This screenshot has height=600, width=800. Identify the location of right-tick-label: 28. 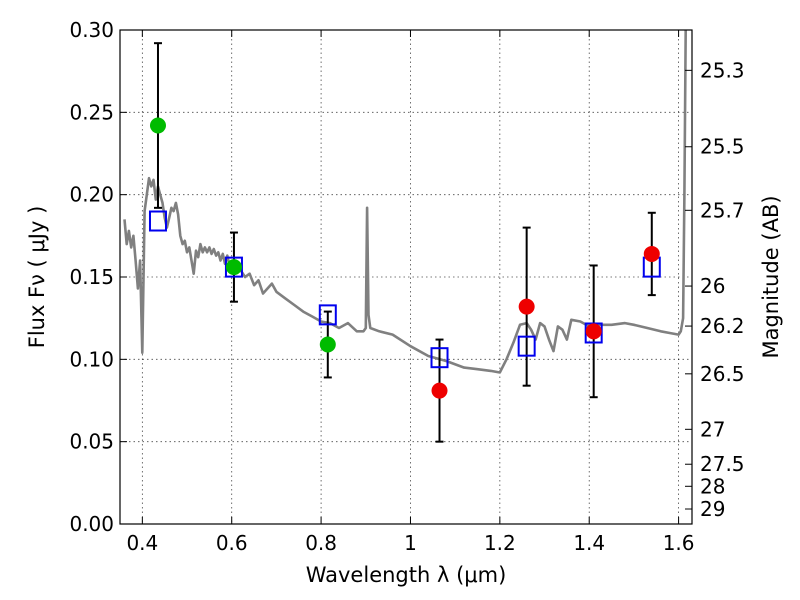
(712, 486).